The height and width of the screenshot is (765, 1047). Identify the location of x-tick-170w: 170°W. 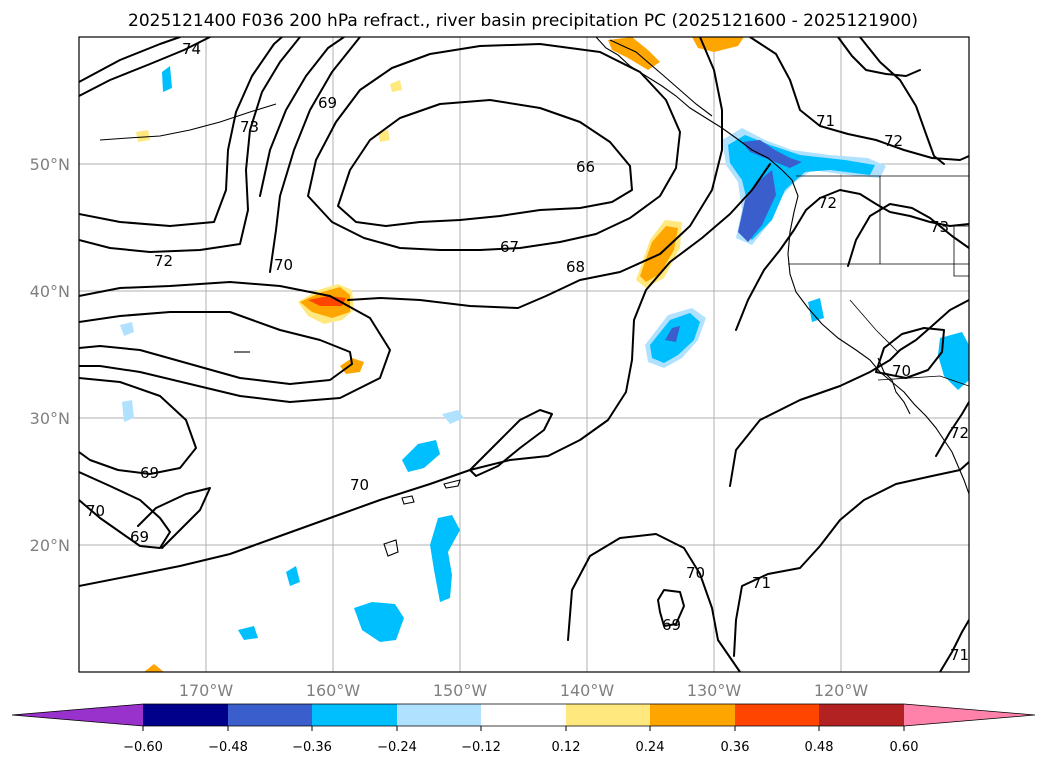
(206, 690).